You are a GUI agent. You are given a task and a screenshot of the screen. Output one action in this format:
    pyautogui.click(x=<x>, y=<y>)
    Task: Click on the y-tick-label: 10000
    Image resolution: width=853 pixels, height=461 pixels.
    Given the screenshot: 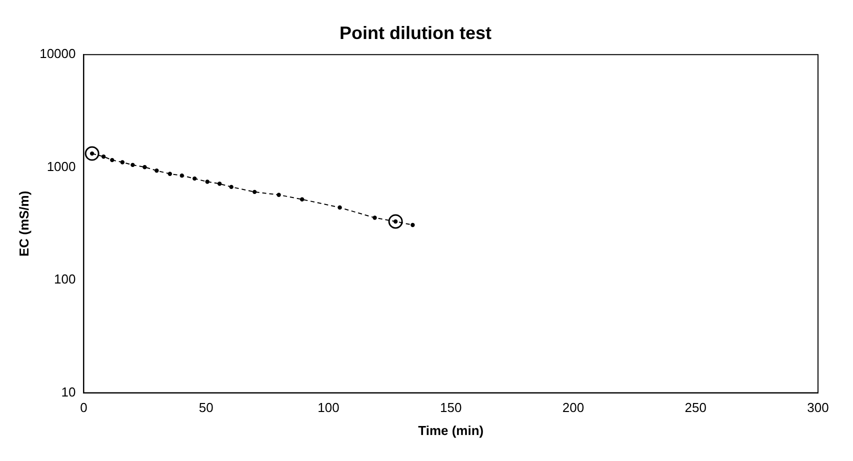 What is the action you would take?
    pyautogui.click(x=58, y=54)
    